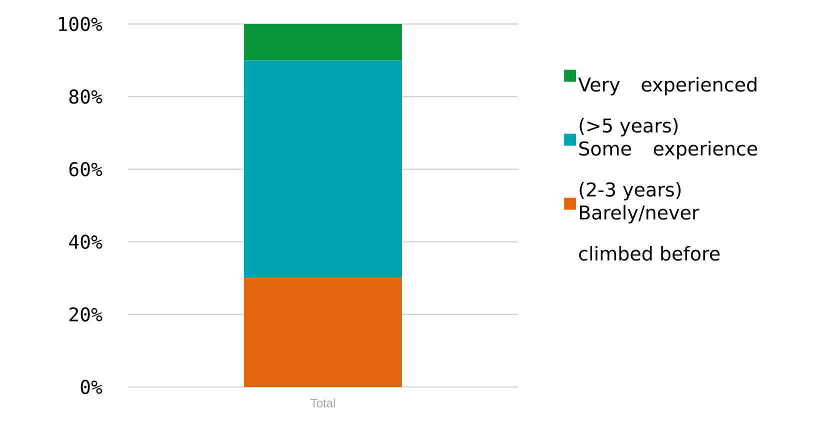 The width and height of the screenshot is (836, 427). What do you see at coordinates (85, 241) in the screenshot?
I see `y-tick-label: 40%` at bounding box center [85, 241].